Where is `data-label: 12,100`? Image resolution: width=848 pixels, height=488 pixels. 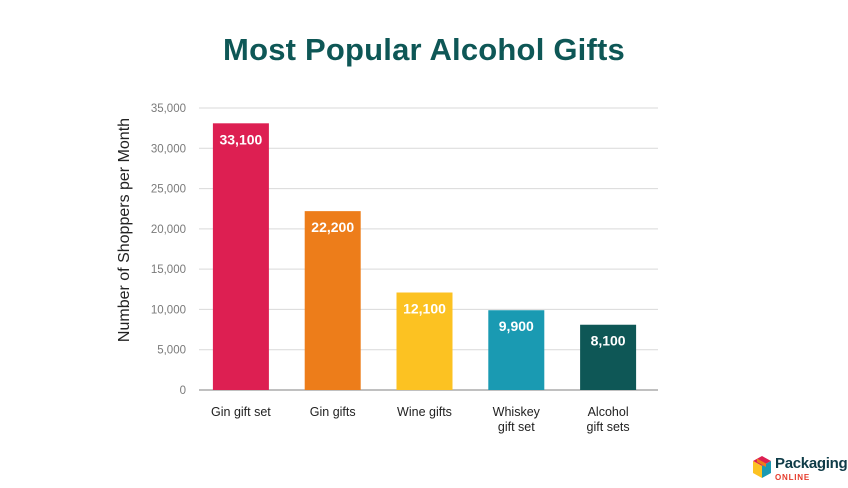 data-label: 12,100 is located at coordinates (424, 309).